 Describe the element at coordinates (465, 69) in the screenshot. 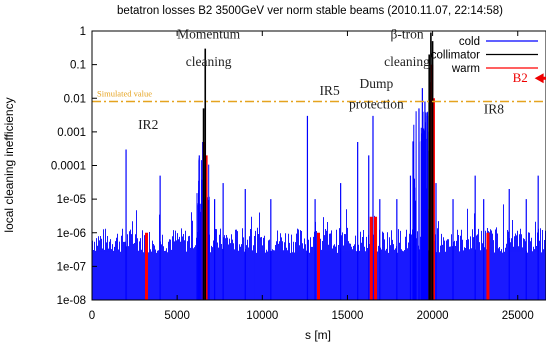

I see `legend-label: warm` at that location.